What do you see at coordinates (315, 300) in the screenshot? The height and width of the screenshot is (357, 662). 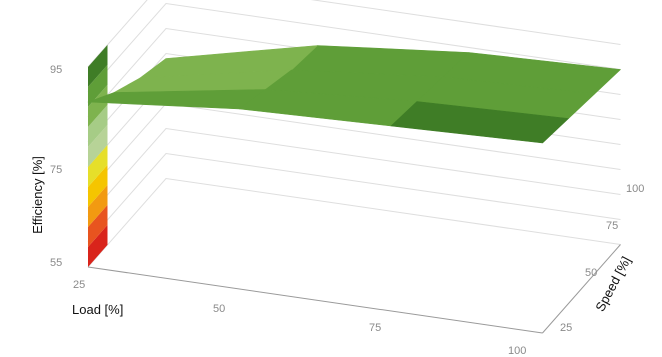 I see `x-axis-line` at bounding box center [315, 300].